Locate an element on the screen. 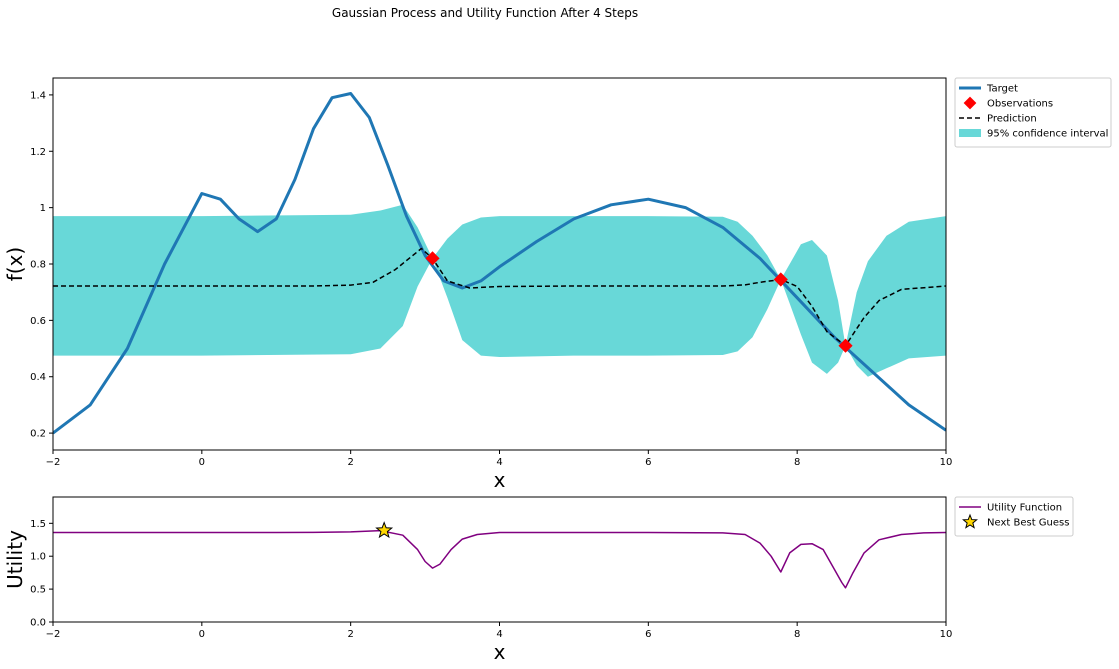 This screenshot has width=1119, height=669. prediction-legend-label: Prediction is located at coordinates (1012, 119).